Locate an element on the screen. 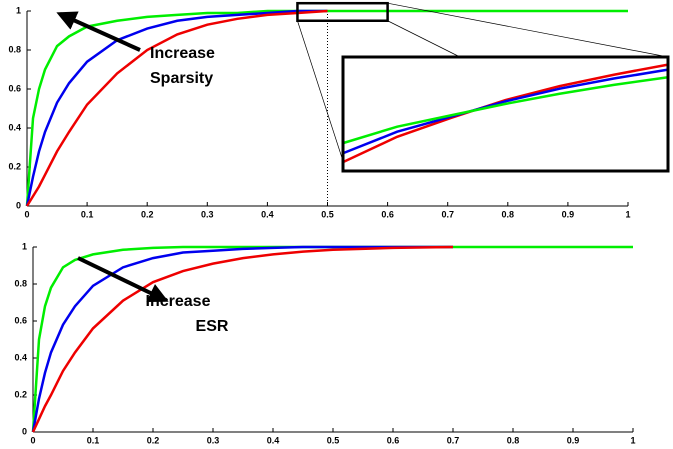 Image resolution: width=673 pixels, height=449 pixels. zoom-box is located at coordinates (342, 11).